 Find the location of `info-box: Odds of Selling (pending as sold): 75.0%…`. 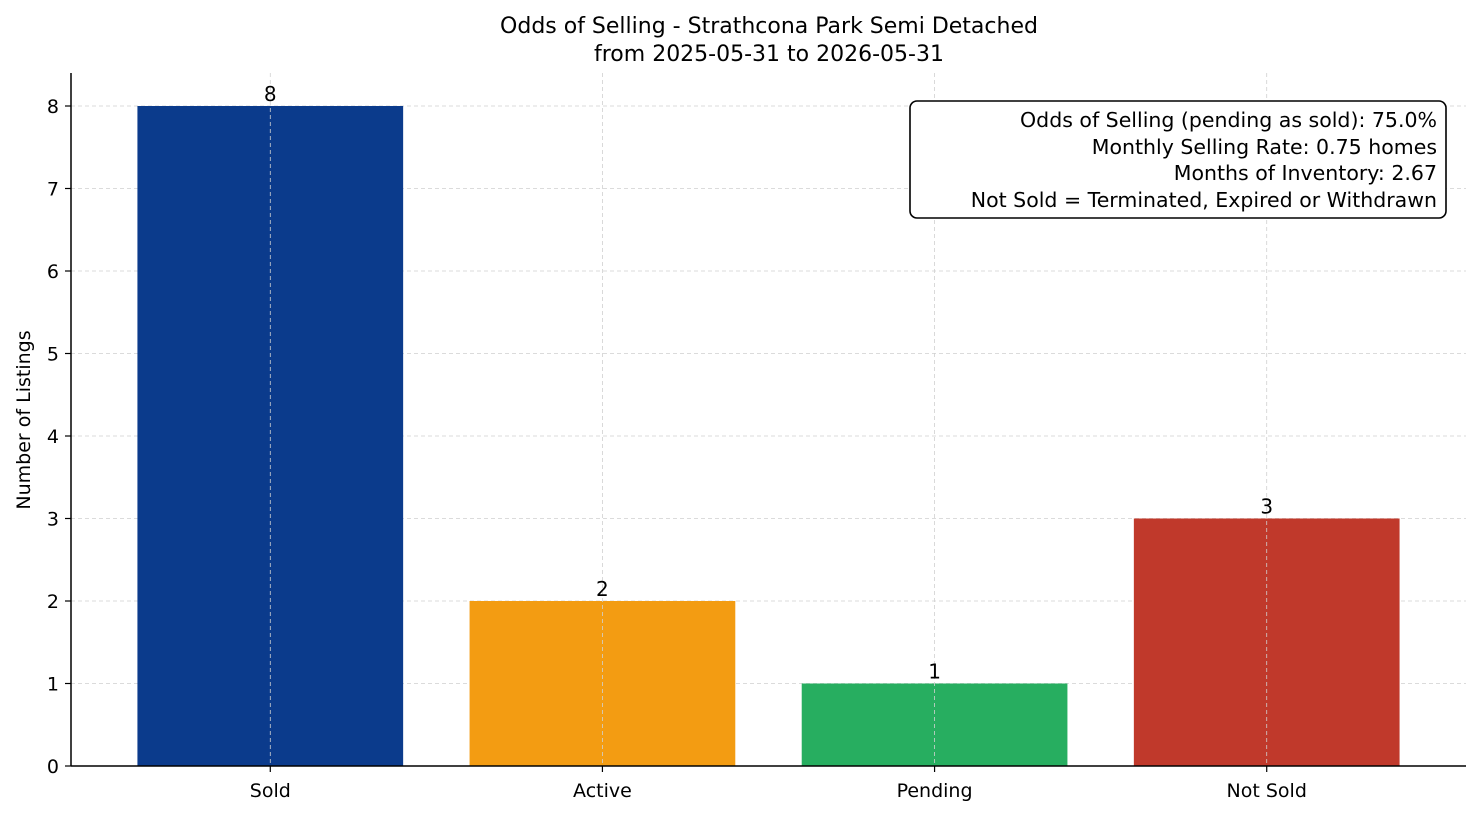

info-box: Odds of Selling (pending as sold): 75.0%… is located at coordinates (1178, 159).